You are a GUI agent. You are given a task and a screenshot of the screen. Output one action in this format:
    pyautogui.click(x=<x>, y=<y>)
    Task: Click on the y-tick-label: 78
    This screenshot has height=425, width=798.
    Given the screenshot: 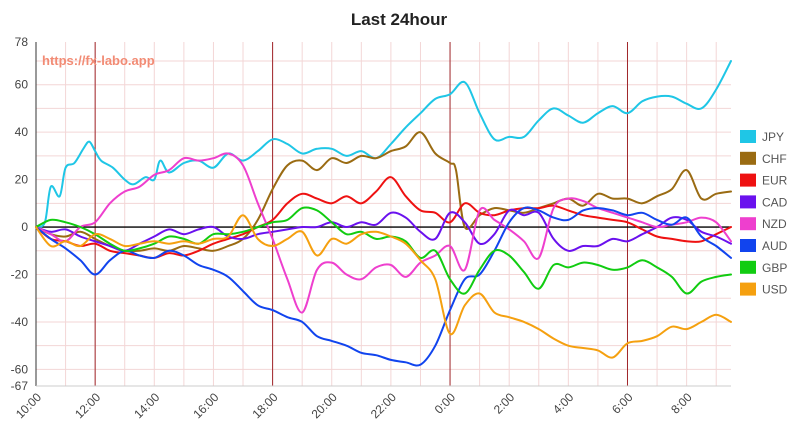 What is the action you would take?
    pyautogui.click(x=22, y=42)
    